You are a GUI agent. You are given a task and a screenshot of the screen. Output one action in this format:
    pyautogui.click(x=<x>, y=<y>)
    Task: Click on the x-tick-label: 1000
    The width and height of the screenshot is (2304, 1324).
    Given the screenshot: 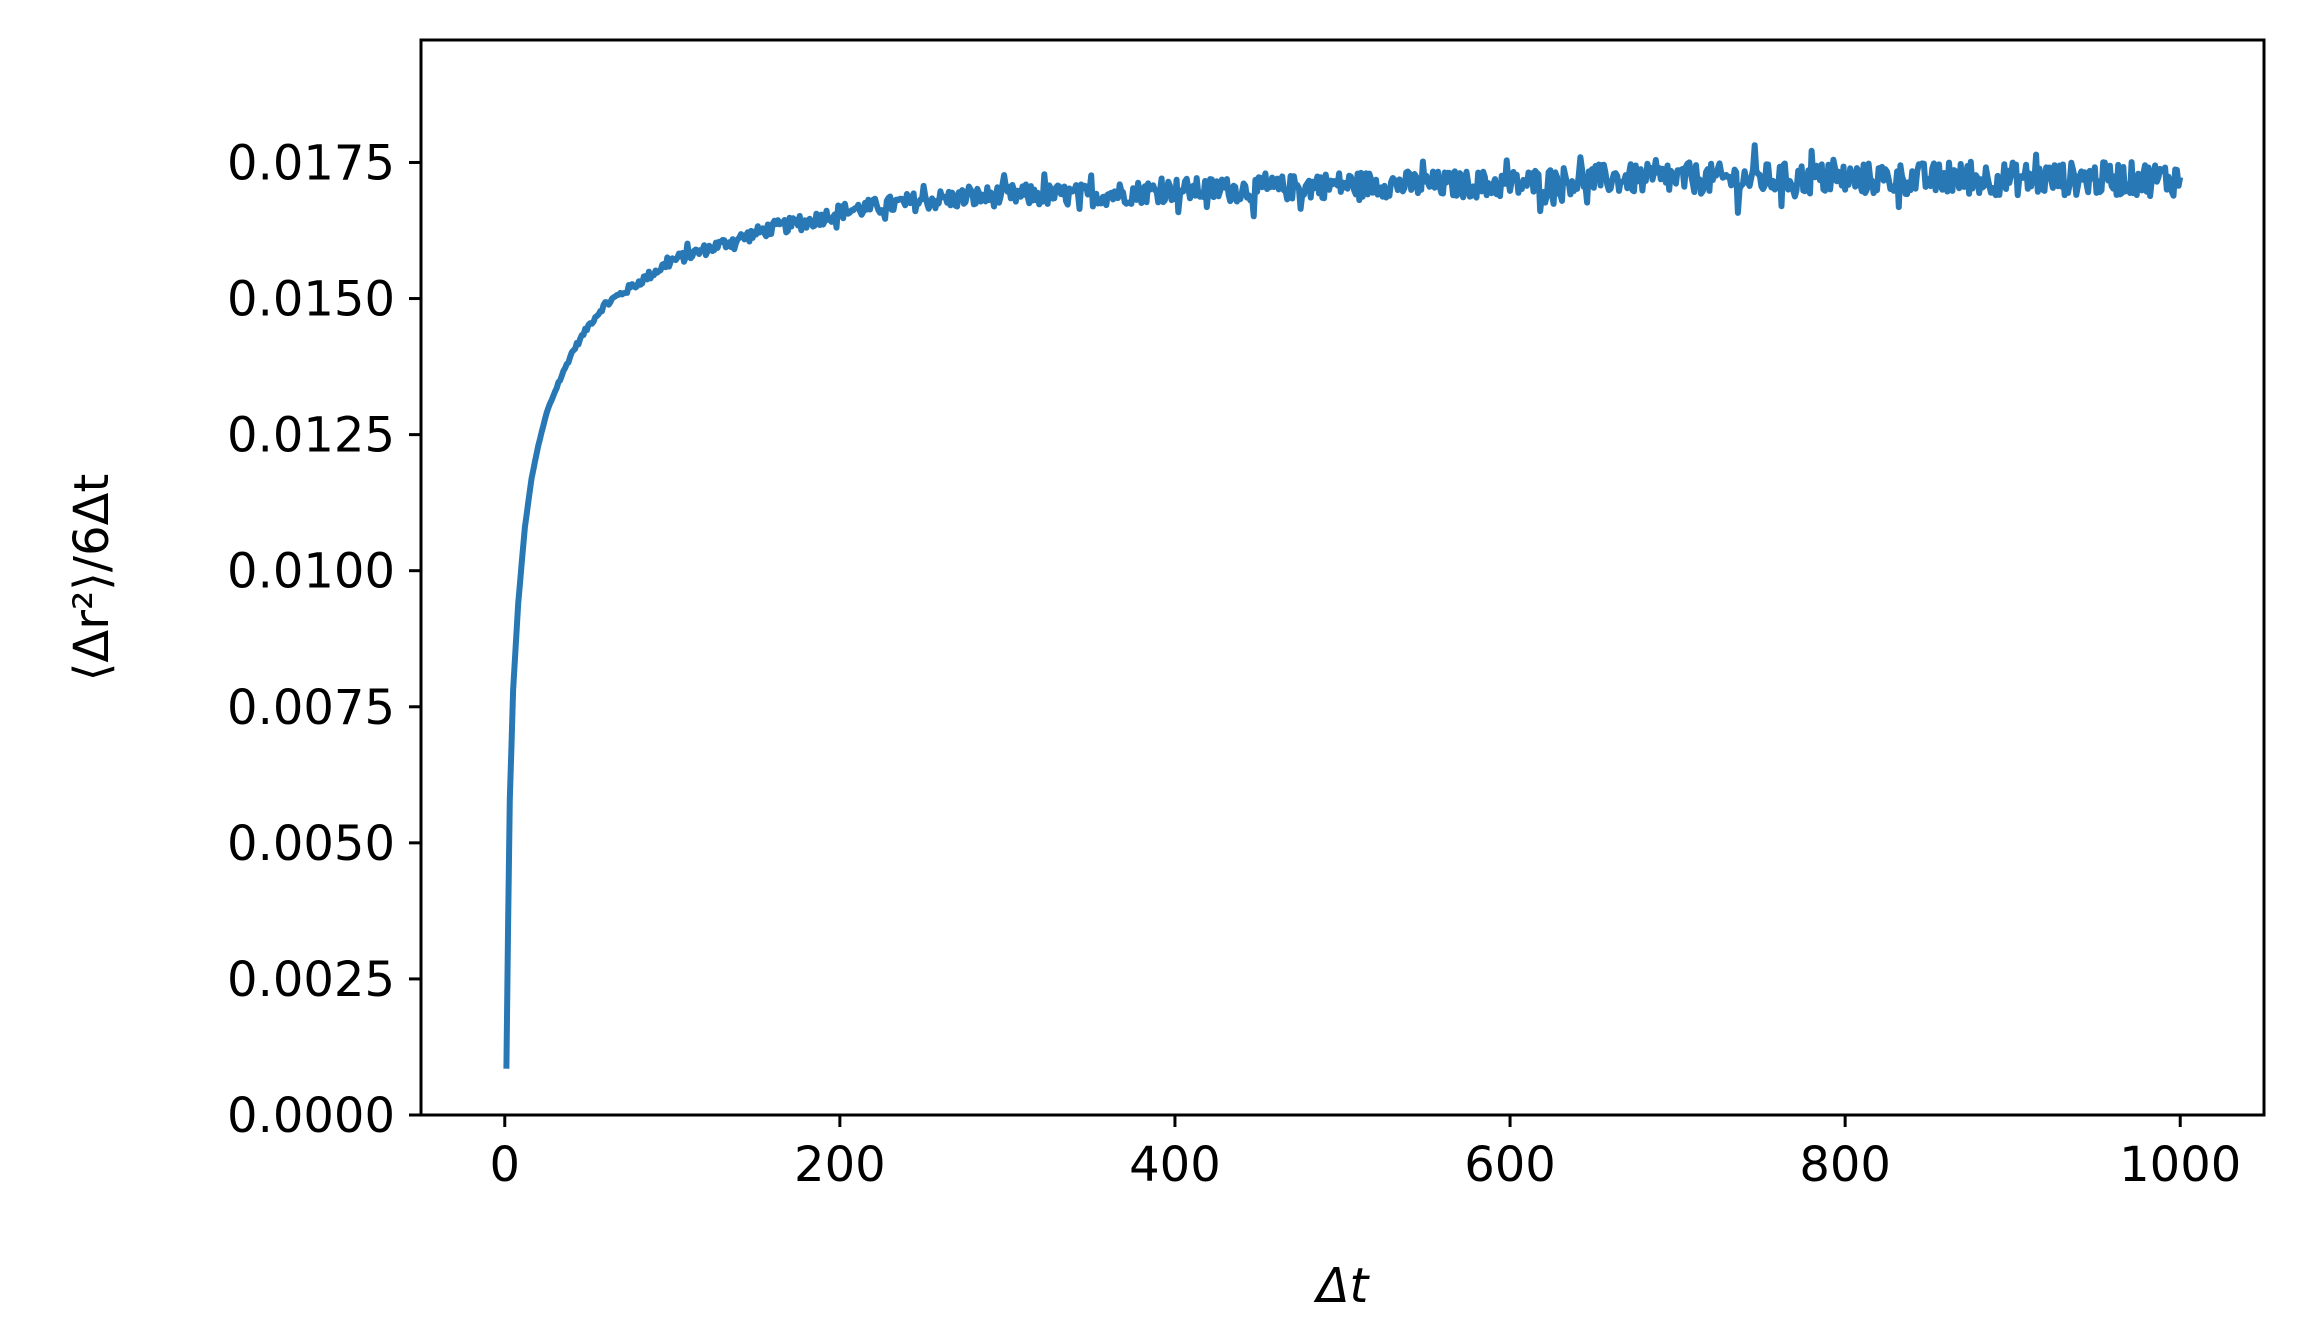 What is the action you would take?
    pyautogui.click(x=2180, y=1165)
    